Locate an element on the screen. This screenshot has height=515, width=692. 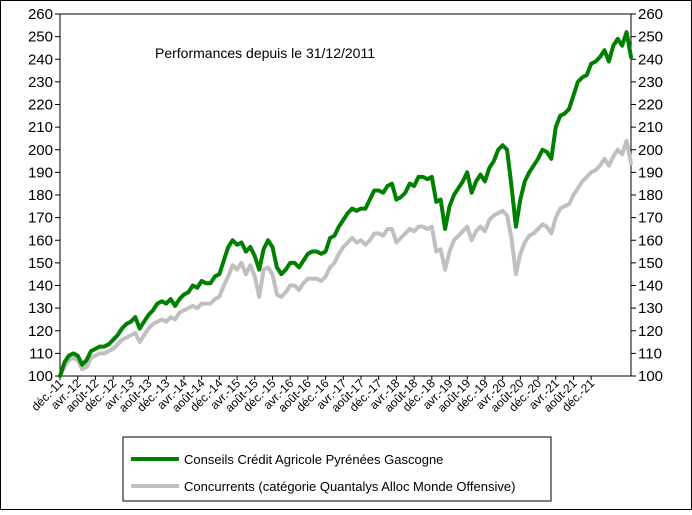
y-tick-label-left: 210 is located at coordinates (40, 127).